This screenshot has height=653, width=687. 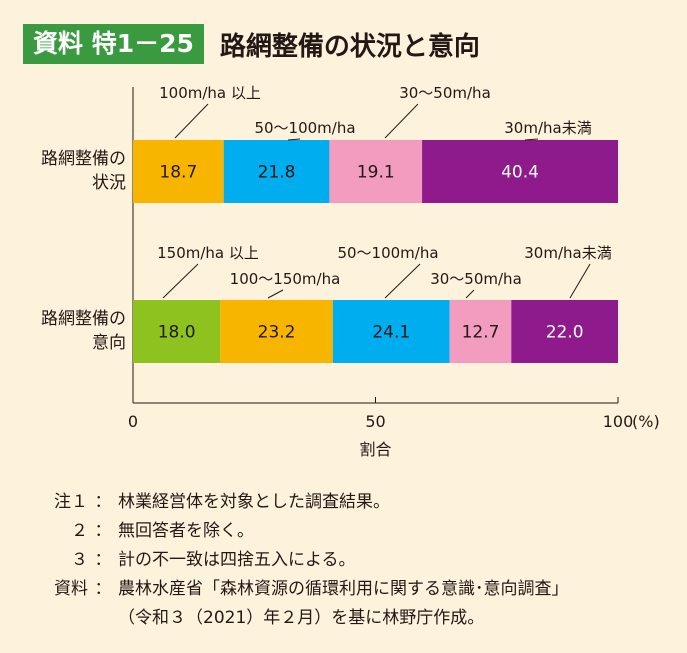 I want to click on note-row: 注１ ： 林業経営体を対象とした調査結果。, so click(x=296, y=502).